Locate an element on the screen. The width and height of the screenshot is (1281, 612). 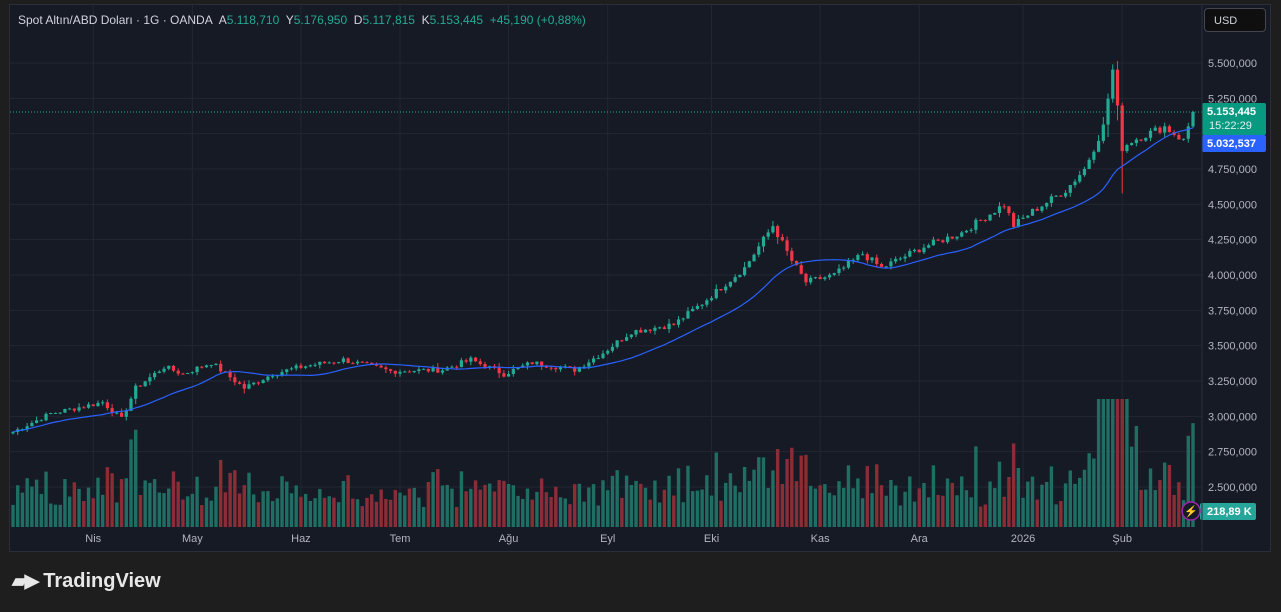
close-label: K is located at coordinates (425, 20).